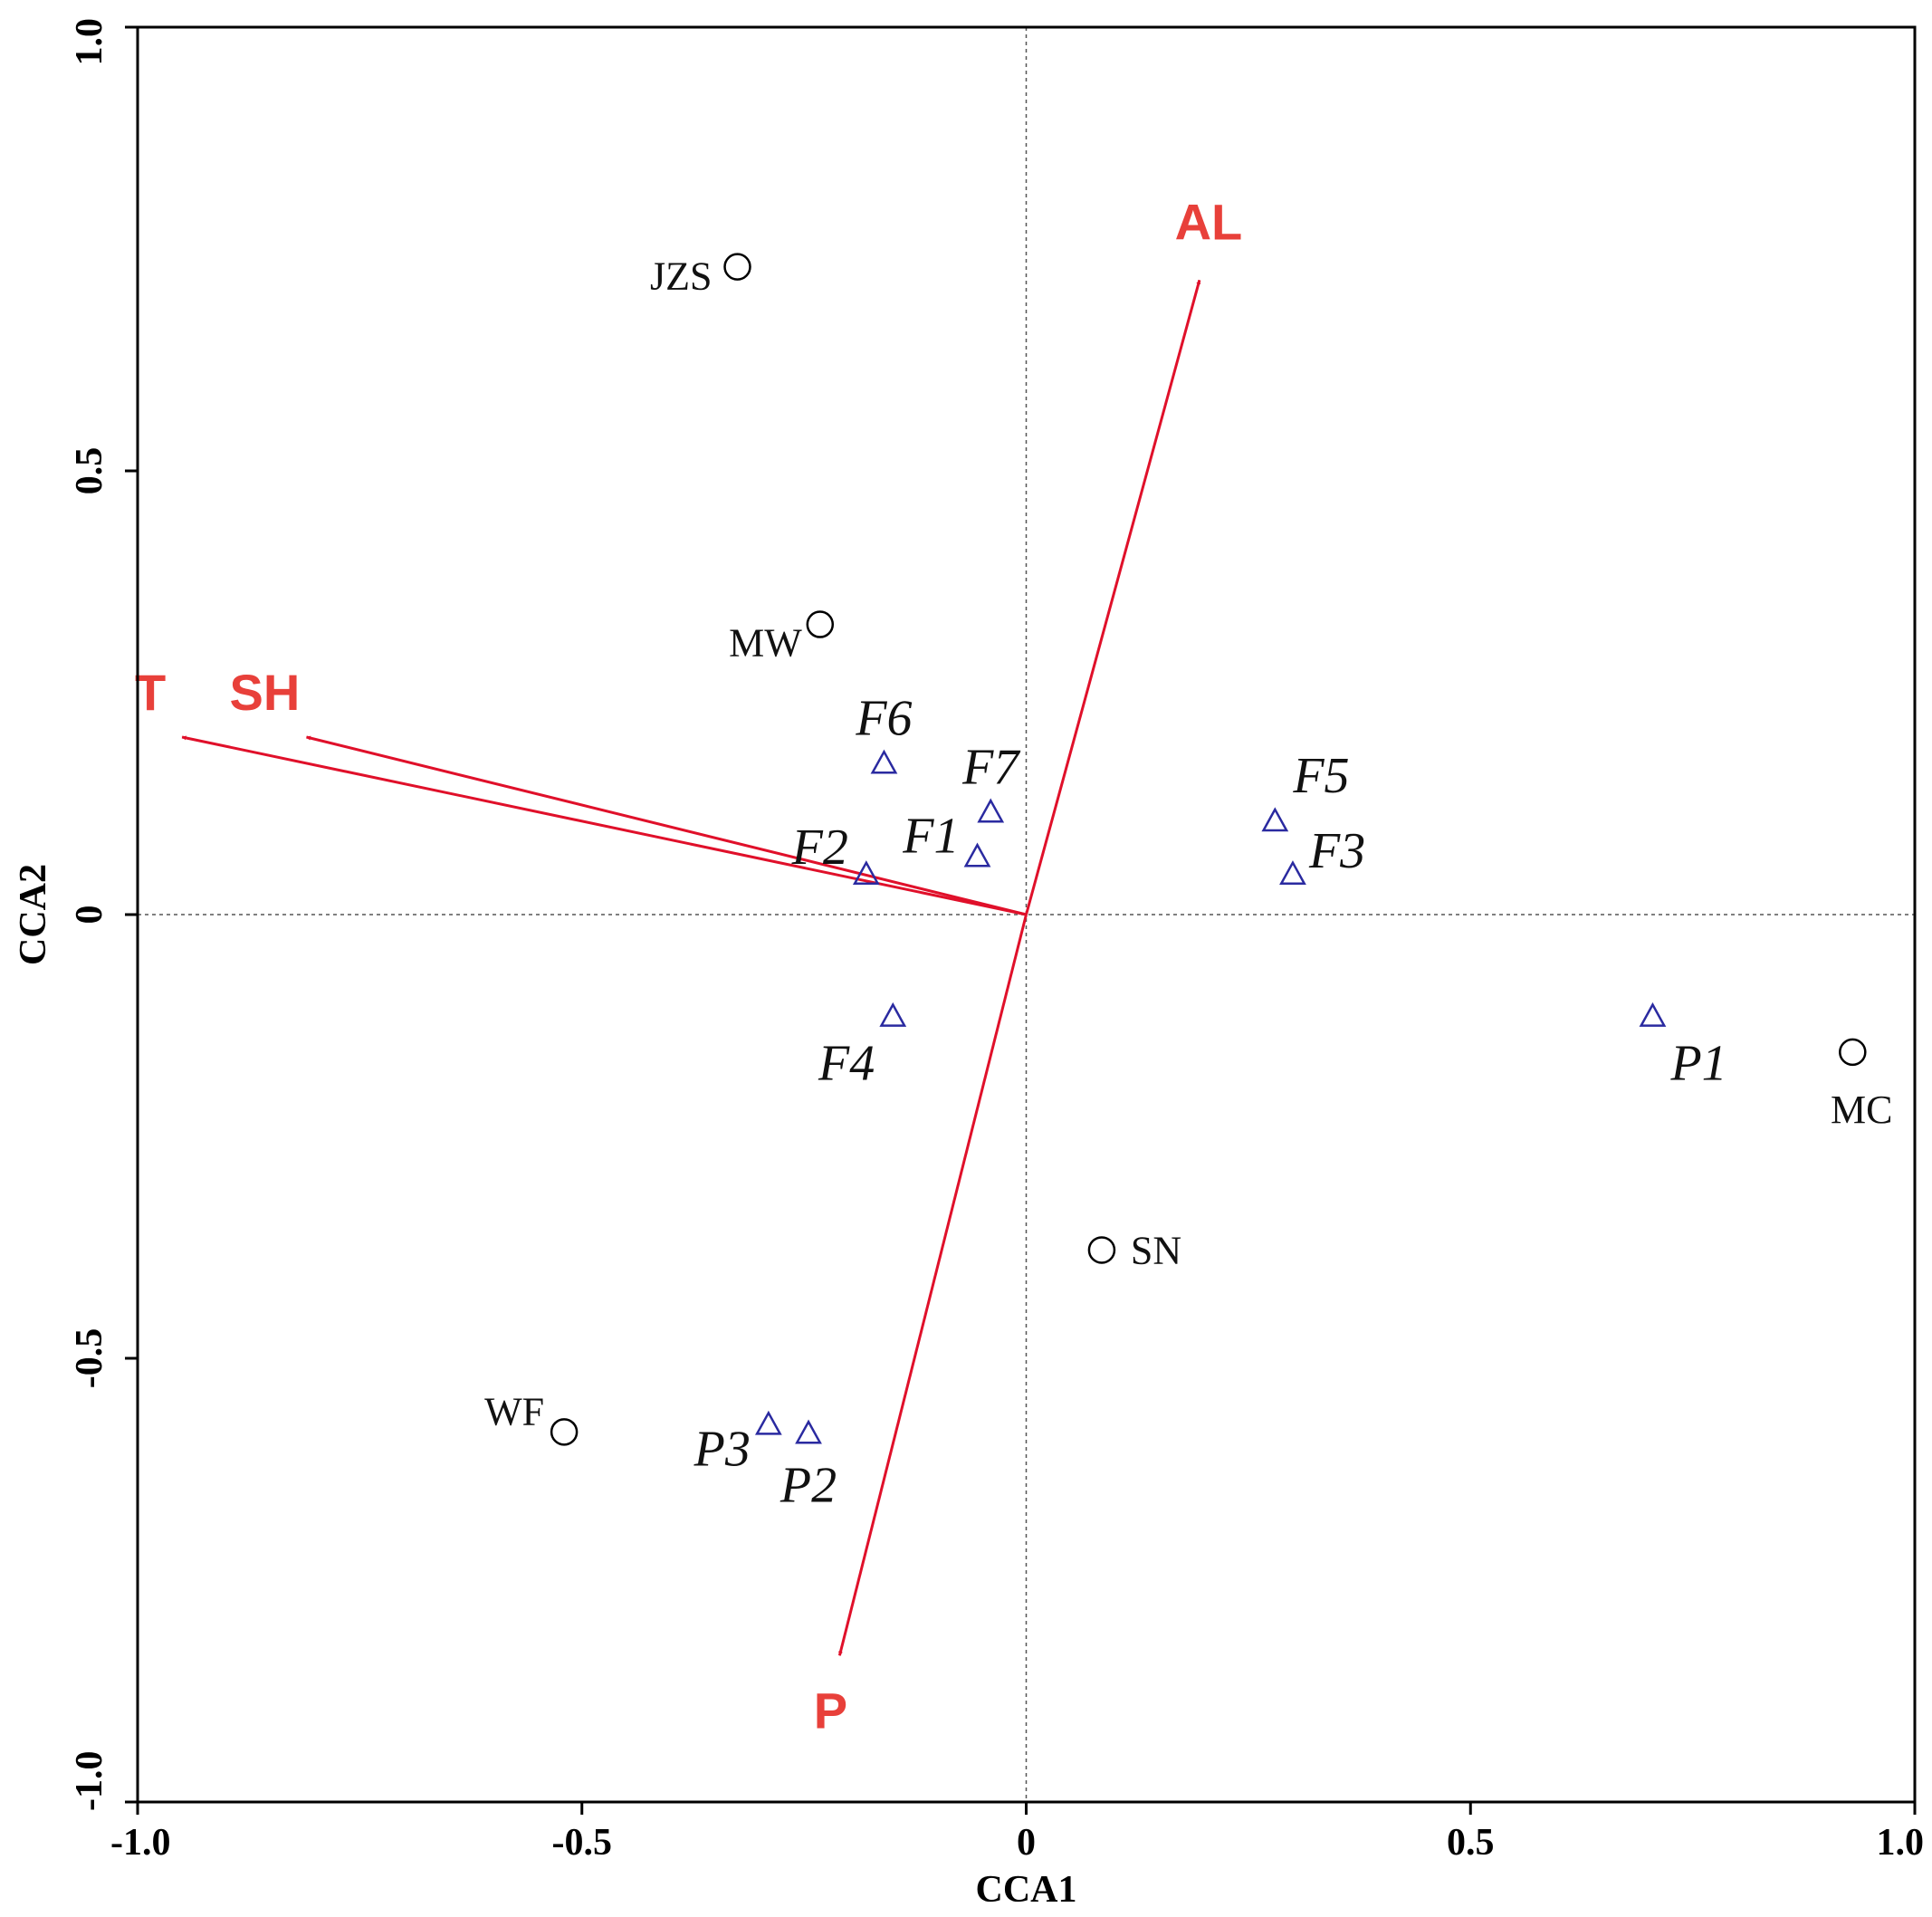 Image resolution: width=1932 pixels, height=1917 pixels. I want to click on y-axis-title: CCA2, so click(33, 914).